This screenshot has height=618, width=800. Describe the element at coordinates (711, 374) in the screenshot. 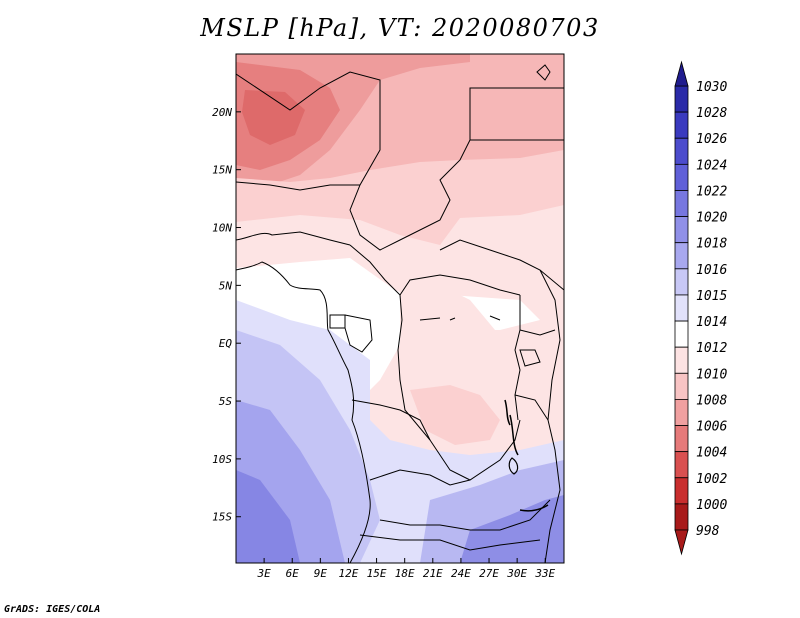

I see `colorbar-label: 1010` at that location.